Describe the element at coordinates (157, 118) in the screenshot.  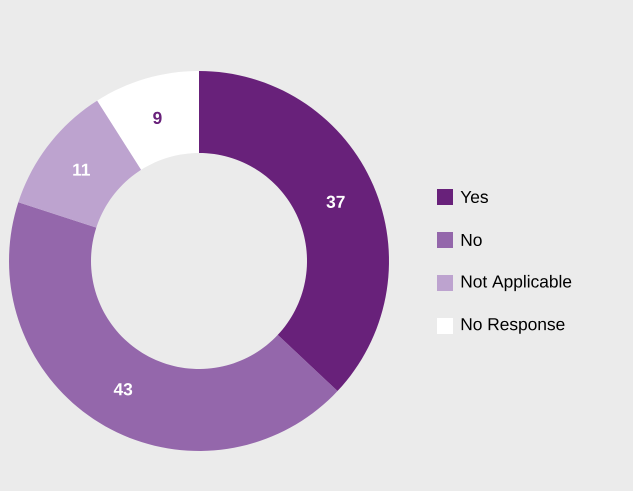
I see `data-label: 9` at that location.